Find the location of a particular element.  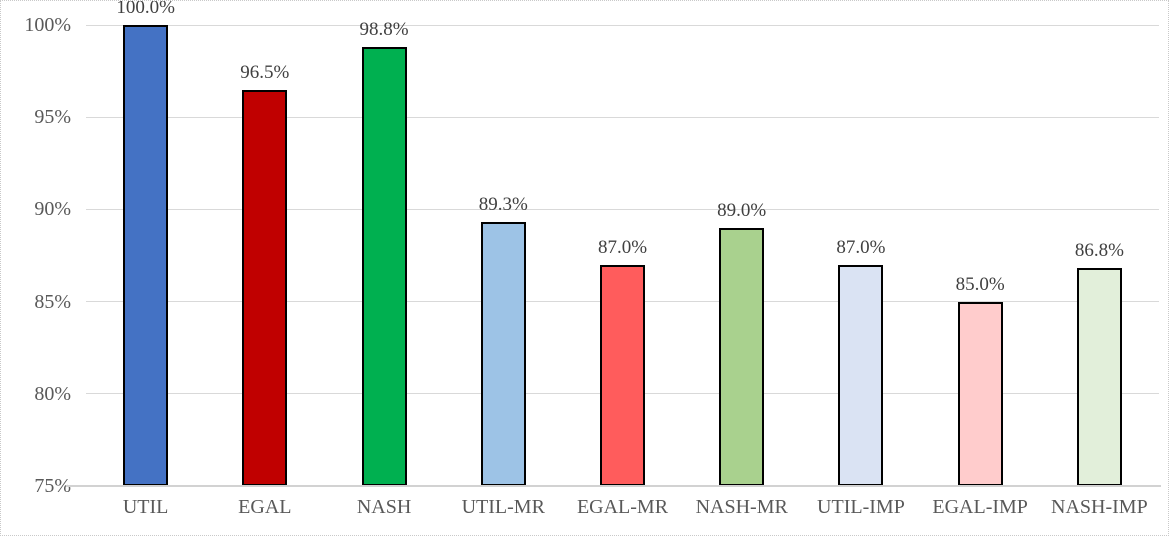

bar-nash-imp is located at coordinates (1099, 377).